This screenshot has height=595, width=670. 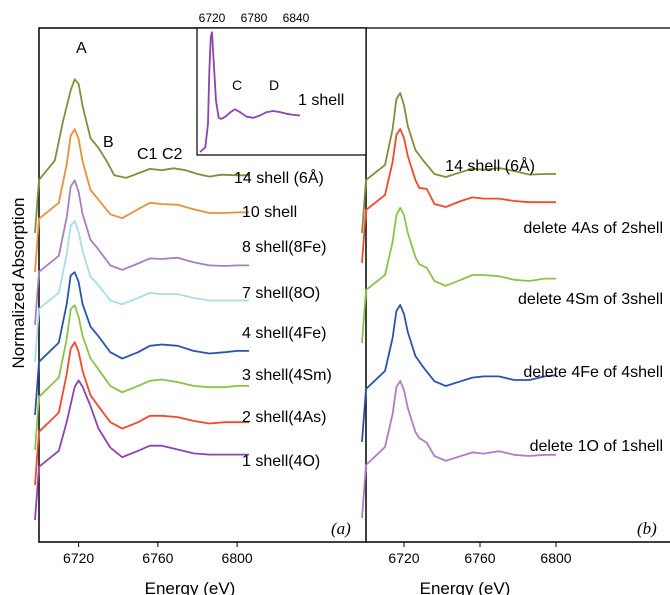 I want to click on curve-a-8-shell-8fe, so click(x=141, y=252).